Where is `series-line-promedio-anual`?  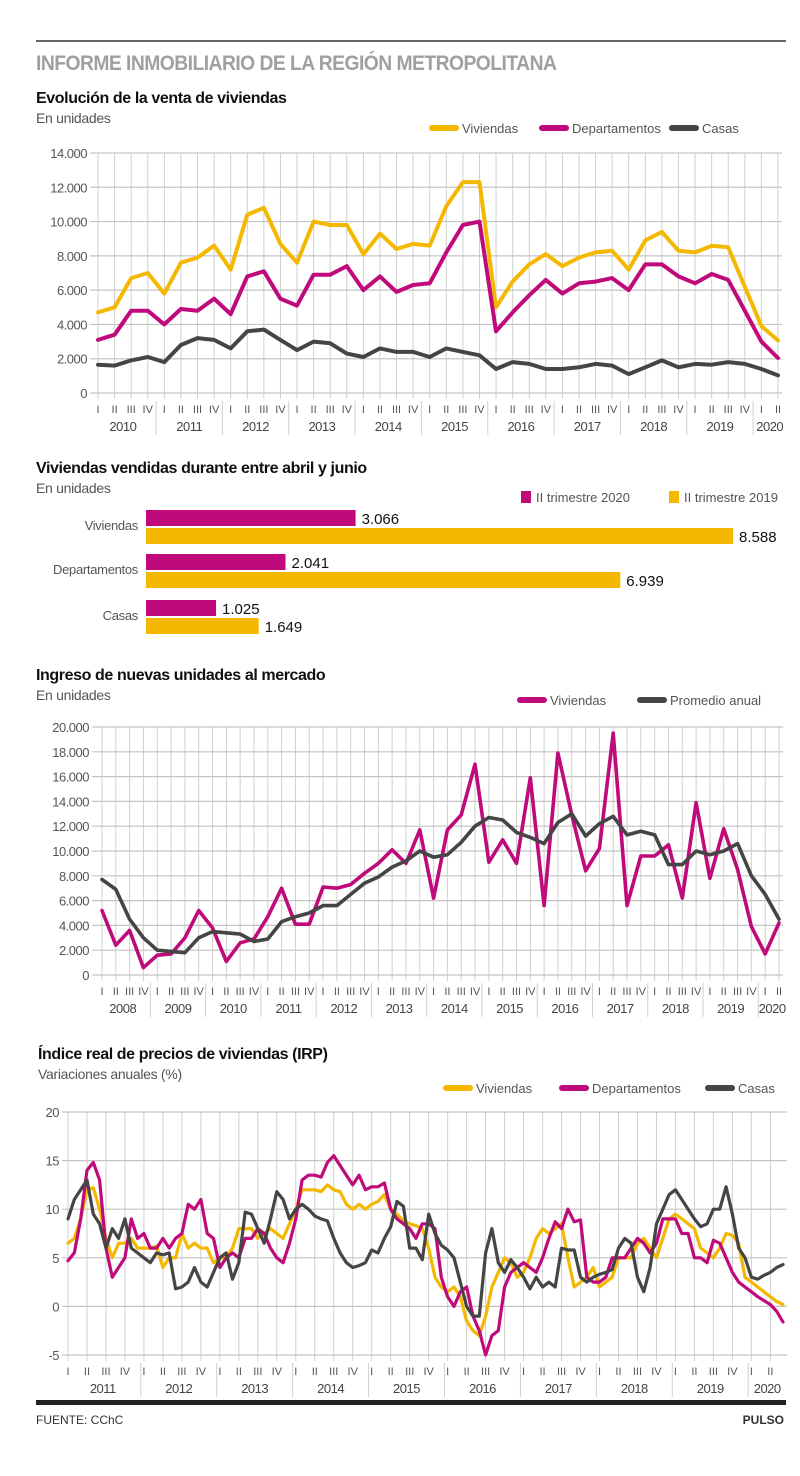
series-line-promedio-anual is located at coordinates (440, 883).